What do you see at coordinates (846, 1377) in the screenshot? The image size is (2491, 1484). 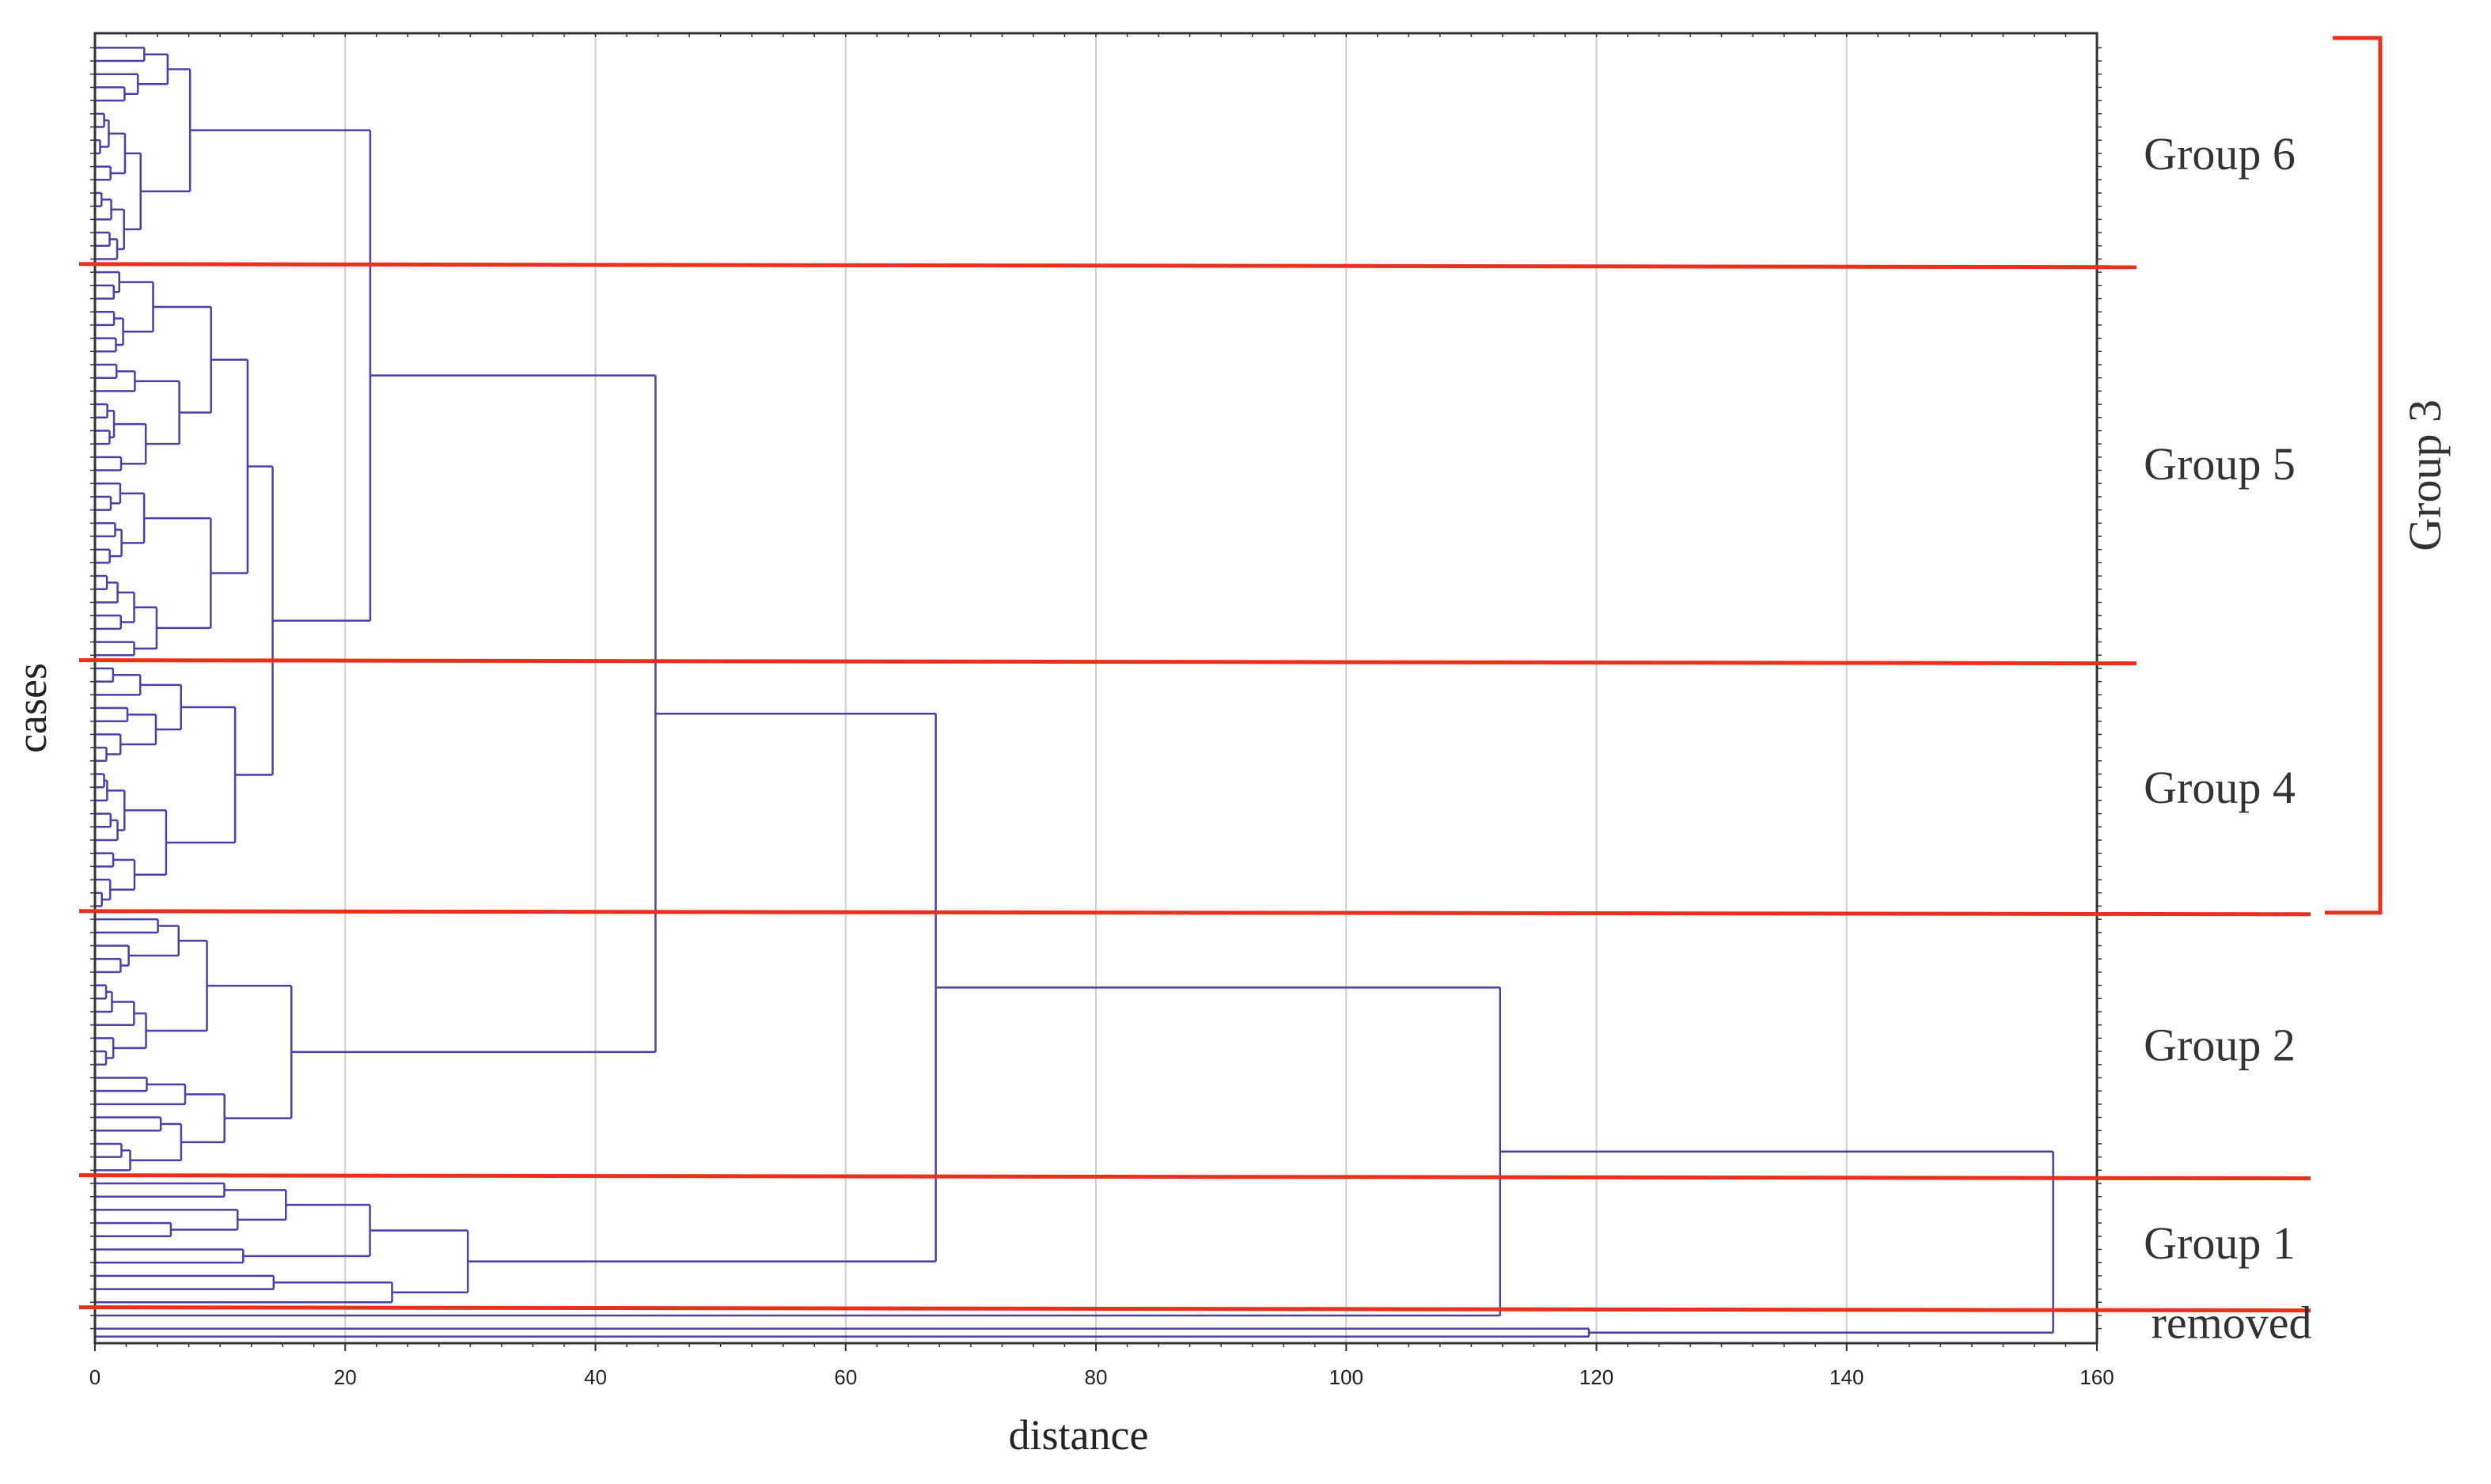 I see `x-tick-label: 60` at bounding box center [846, 1377].